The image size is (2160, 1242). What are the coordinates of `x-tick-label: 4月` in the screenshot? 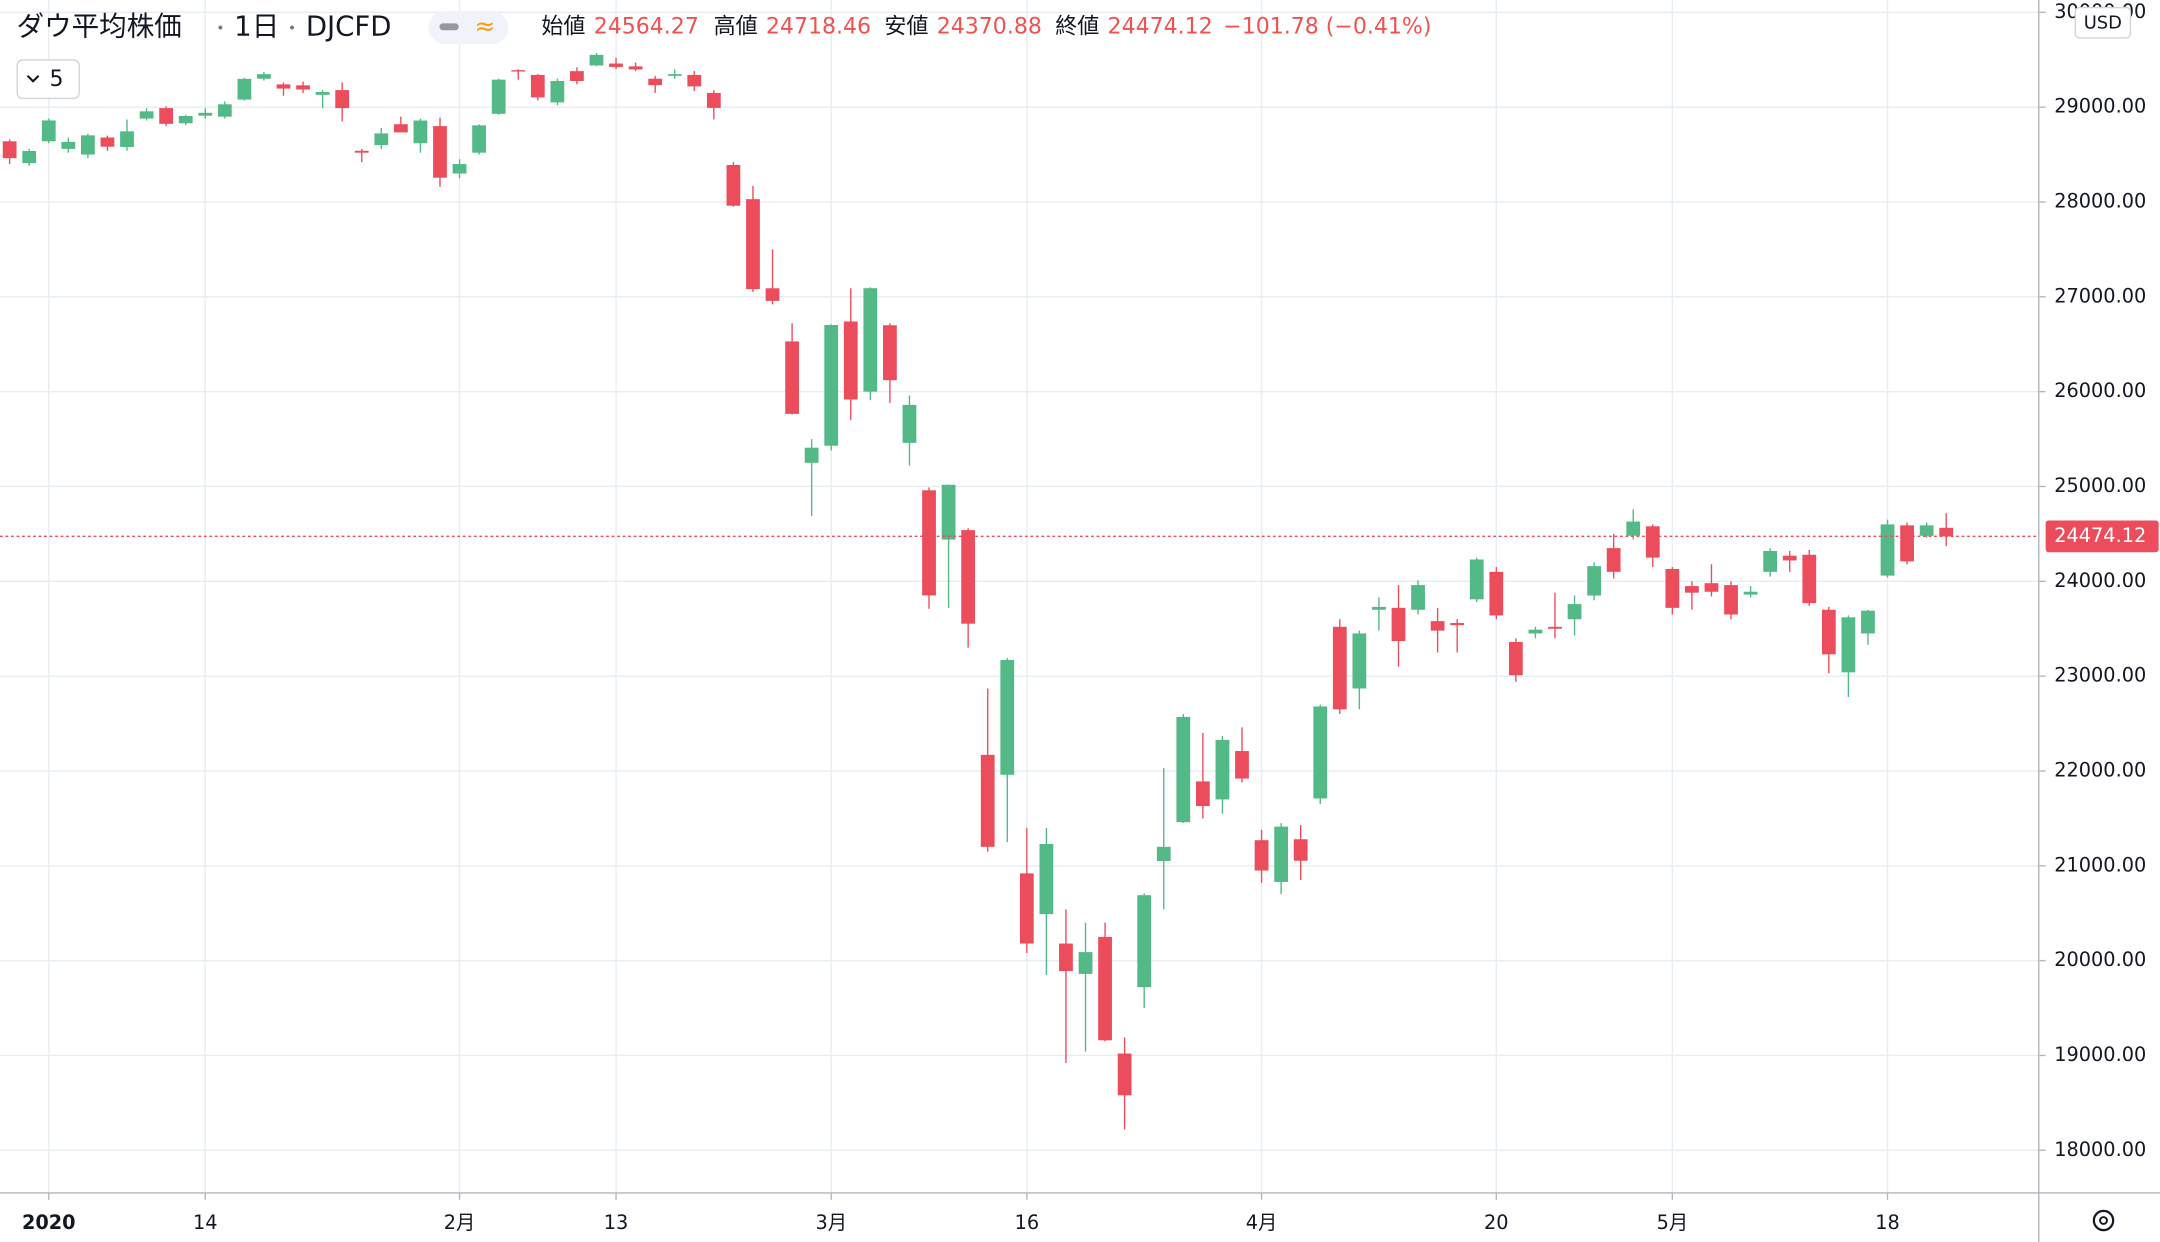 It's located at (1262, 1222).